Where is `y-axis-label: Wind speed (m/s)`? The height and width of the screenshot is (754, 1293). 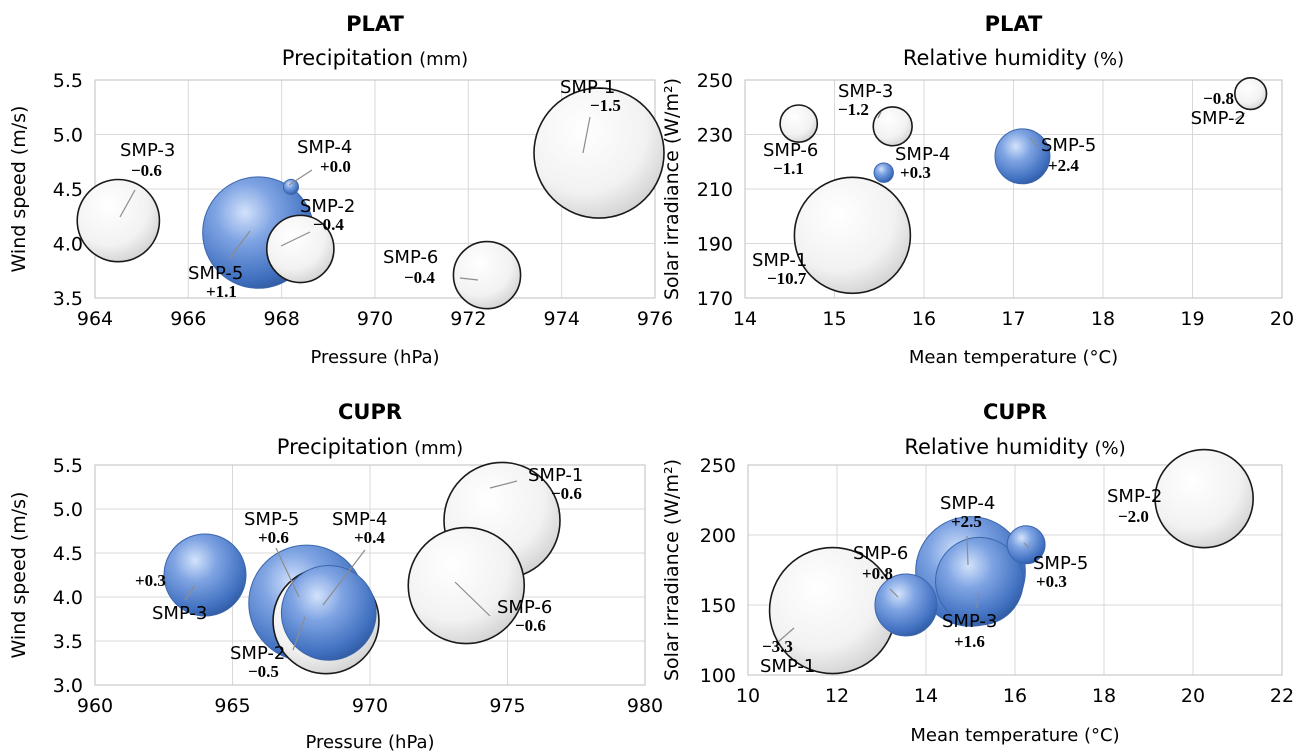 y-axis-label: Wind speed (m/s) is located at coordinates (19, 189).